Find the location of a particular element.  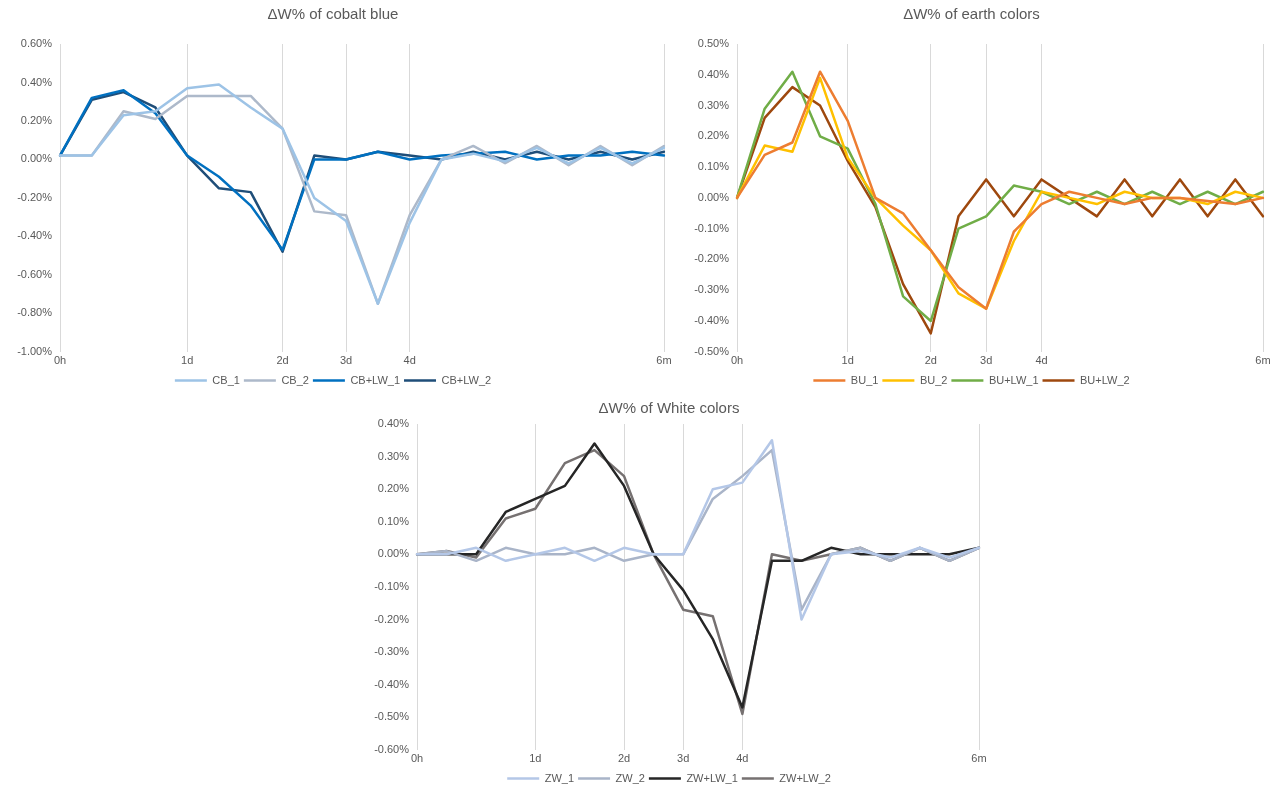

legend-label: ZW_1 is located at coordinates (559, 777).